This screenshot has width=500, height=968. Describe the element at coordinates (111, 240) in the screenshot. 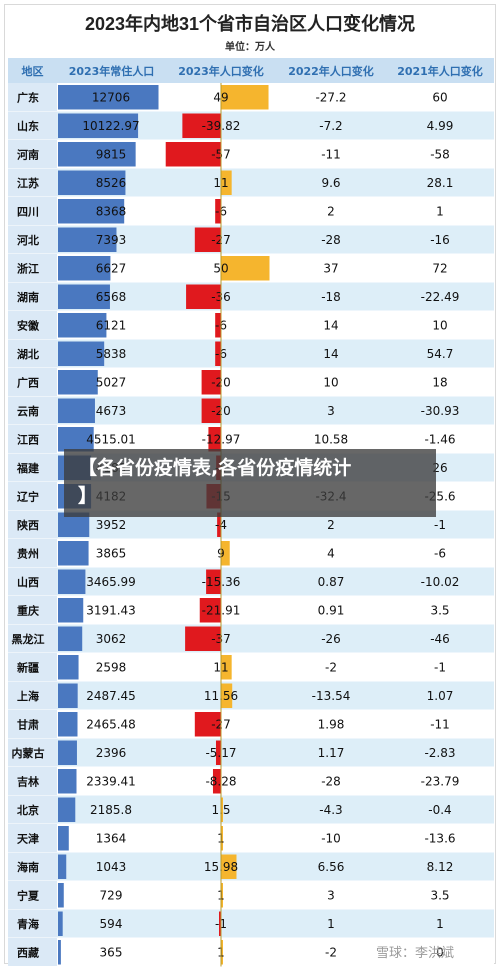

I see `population-value: 7393` at that location.